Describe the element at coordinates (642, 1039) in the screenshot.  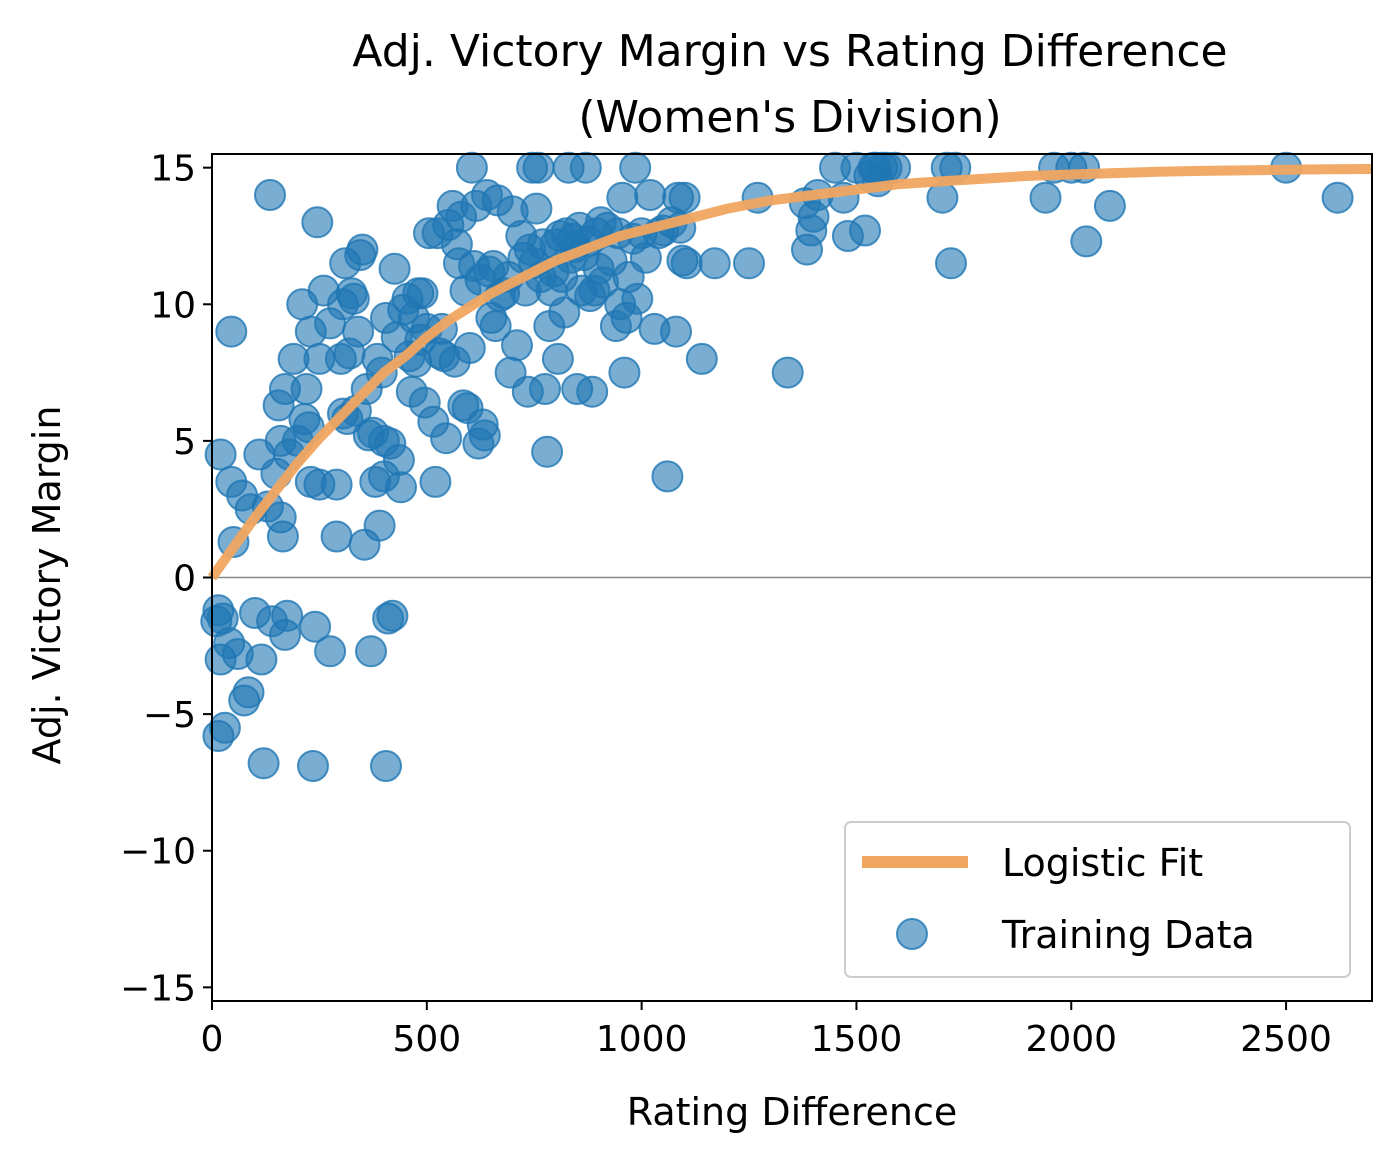
I see `x-tick-label: 1000` at that location.